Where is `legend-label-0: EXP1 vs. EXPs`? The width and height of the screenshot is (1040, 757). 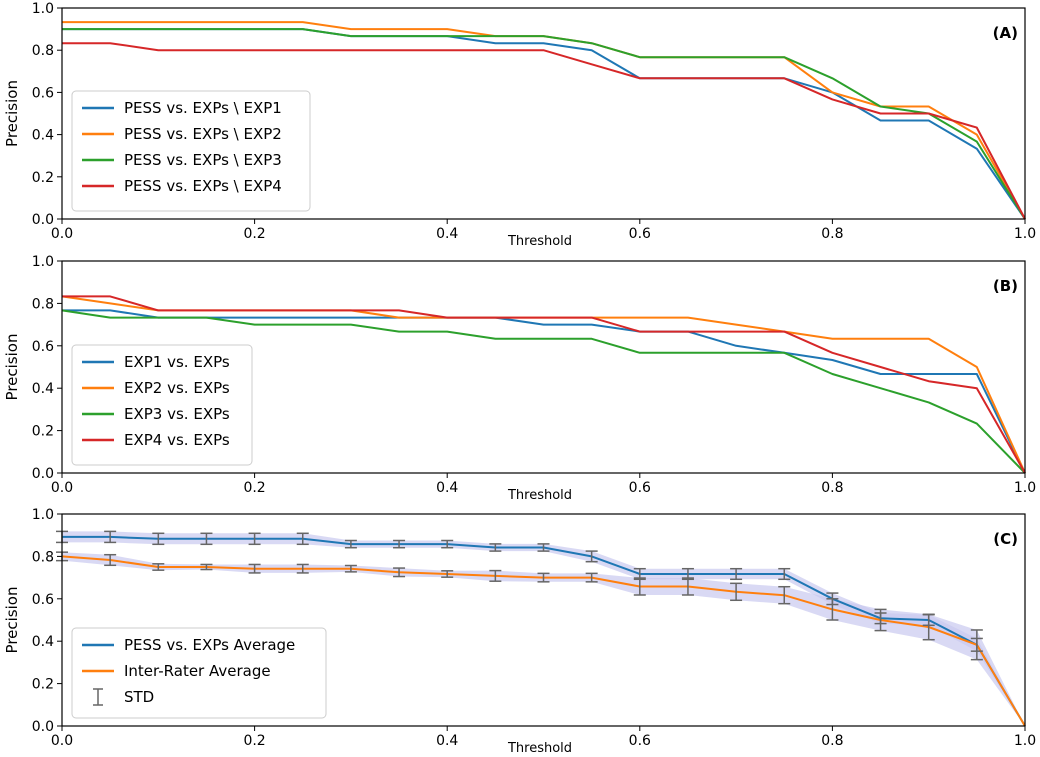 legend-label-0: EXP1 vs. EXPs is located at coordinates (177, 362).